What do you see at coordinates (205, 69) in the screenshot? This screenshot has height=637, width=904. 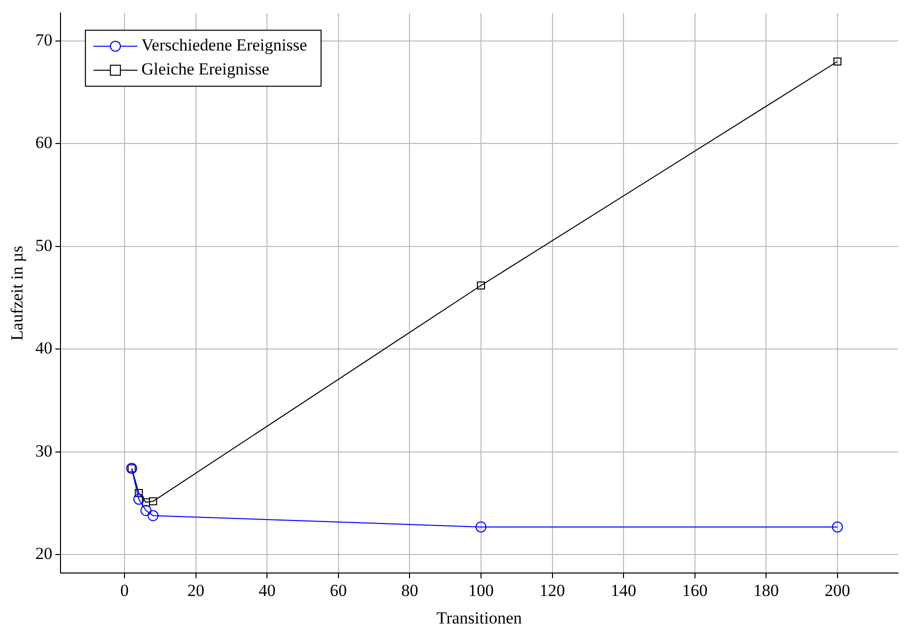 I see `legend-label: Gleiche Ereignisse` at bounding box center [205, 69].